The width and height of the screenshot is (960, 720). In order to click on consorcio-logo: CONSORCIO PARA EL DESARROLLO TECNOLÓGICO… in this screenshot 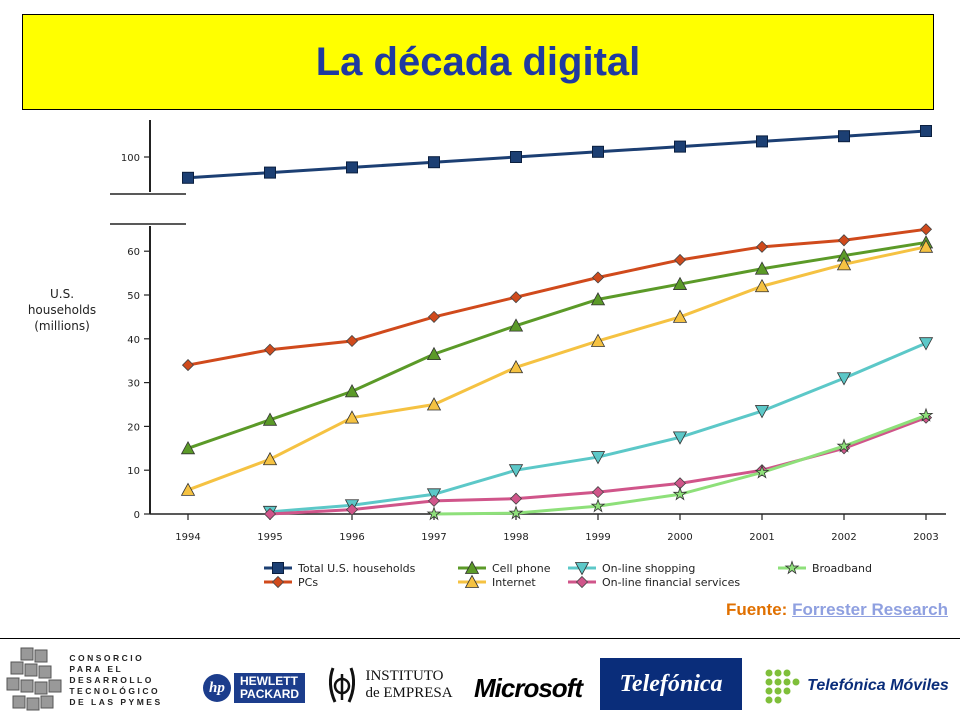, I will do `click(84, 680)`.